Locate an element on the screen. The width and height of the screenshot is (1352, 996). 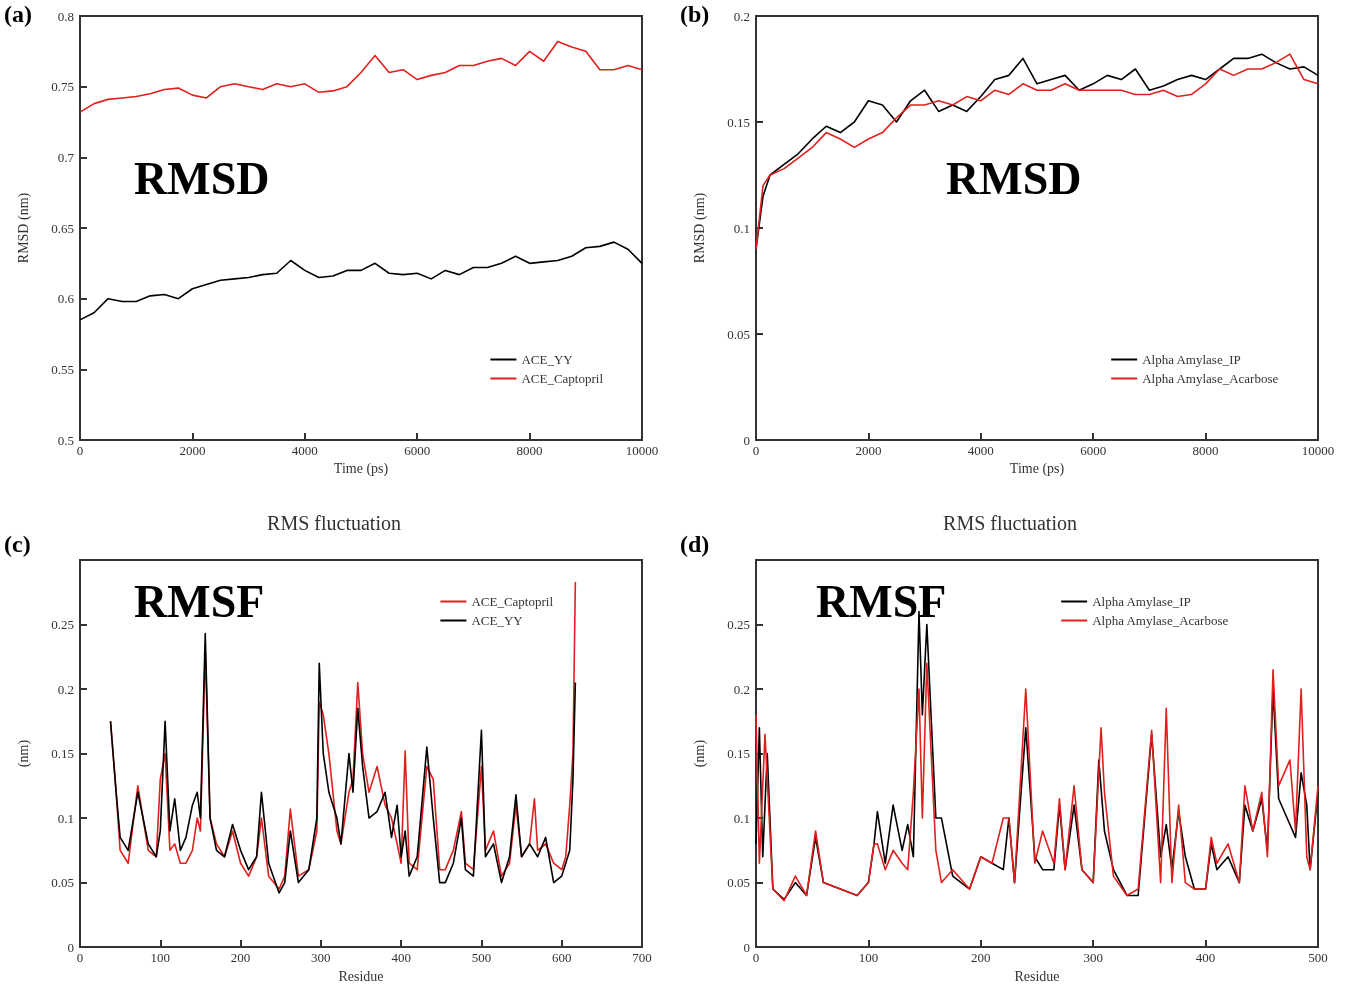
y-tick-label: 0.55 is located at coordinates (62, 369).